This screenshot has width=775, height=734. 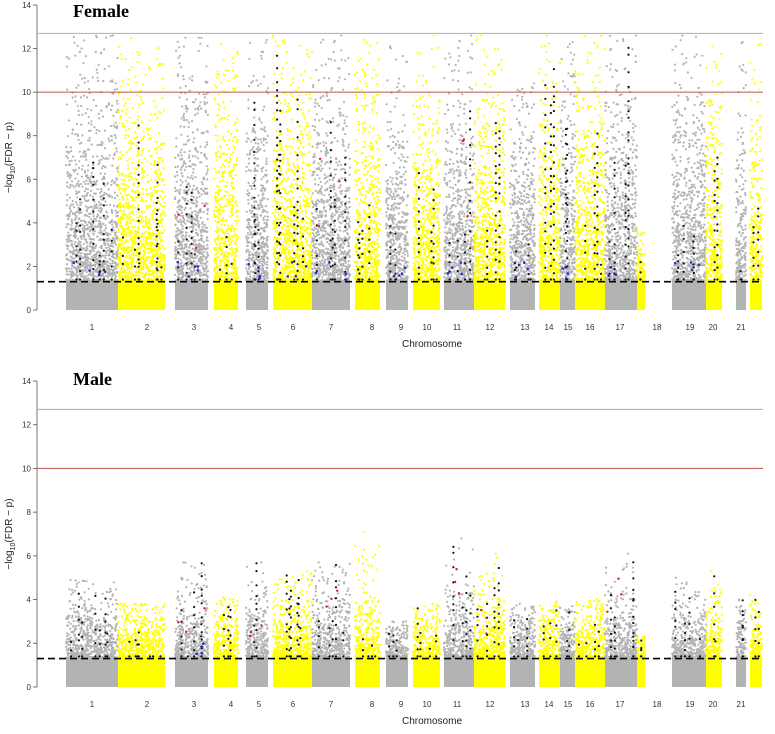 I want to click on chromosome-tick-label: 7, so click(x=331, y=327).